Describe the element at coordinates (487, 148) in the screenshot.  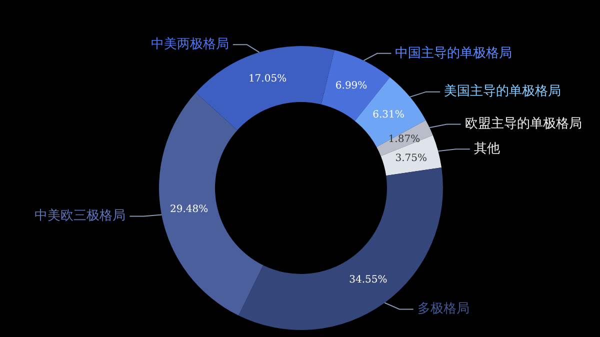
I see `slice-label: 其他` at that location.